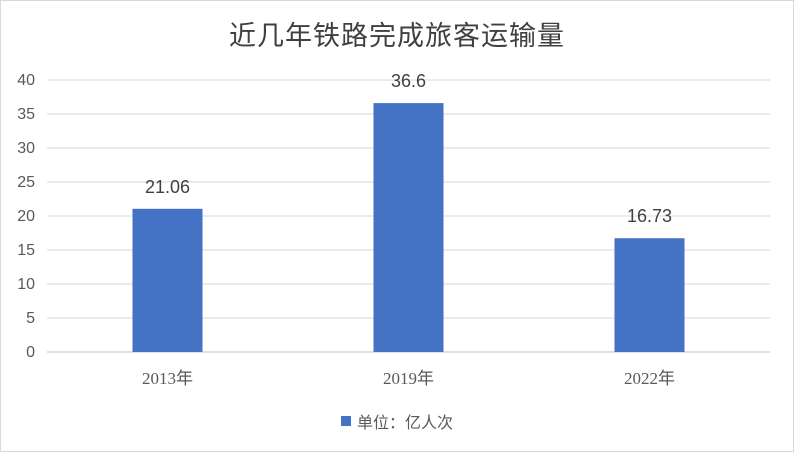 The height and width of the screenshot is (452, 794). Describe the element at coordinates (26, 182) in the screenshot. I see `y-tick-label: 25` at that location.